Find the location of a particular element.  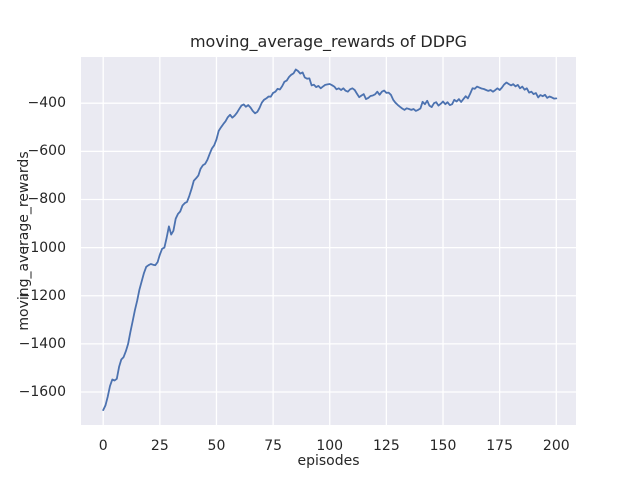

y-tick-label: −1400 is located at coordinates (42, 343).